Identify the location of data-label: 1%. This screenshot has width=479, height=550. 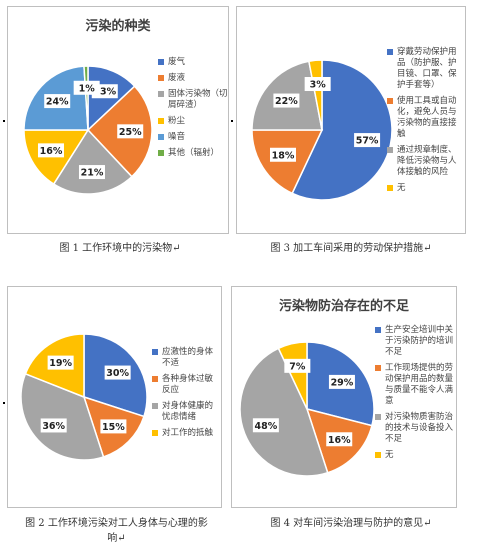
(86, 87).